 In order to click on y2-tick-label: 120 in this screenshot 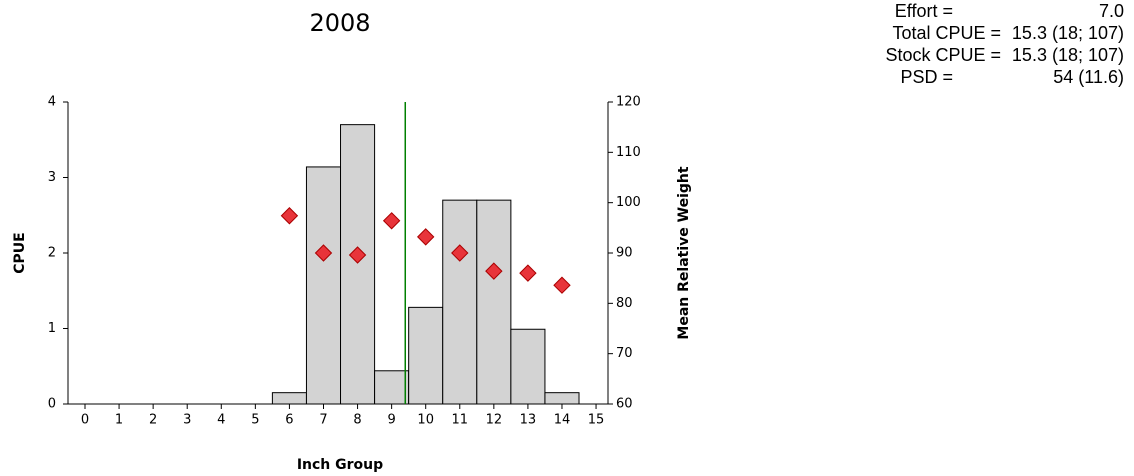, I will do `click(628, 102)`.